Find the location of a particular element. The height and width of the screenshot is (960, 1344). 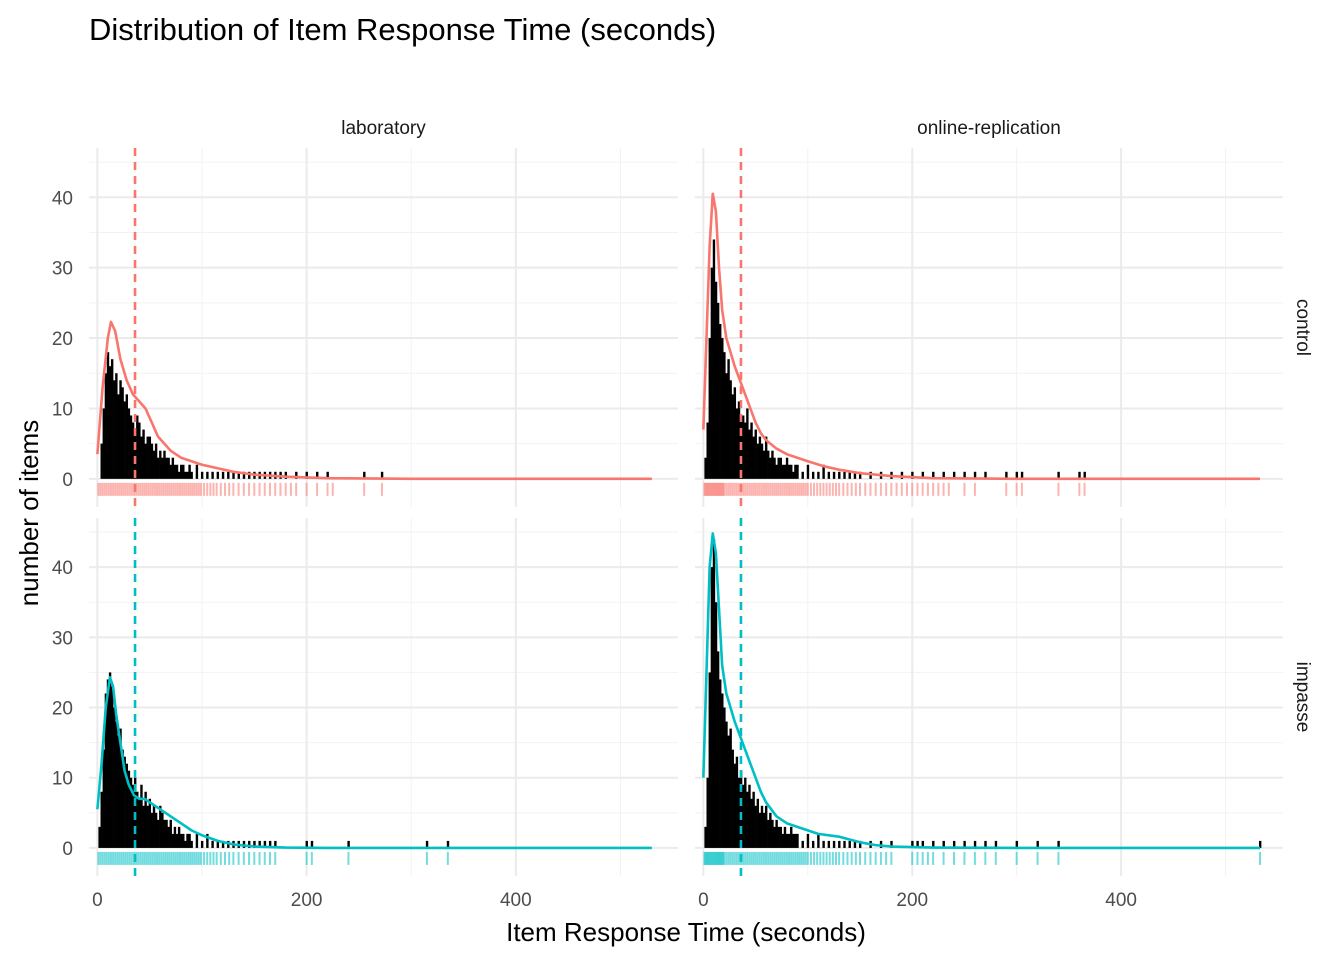

x-tick-label: 200 is located at coordinates (912, 900).